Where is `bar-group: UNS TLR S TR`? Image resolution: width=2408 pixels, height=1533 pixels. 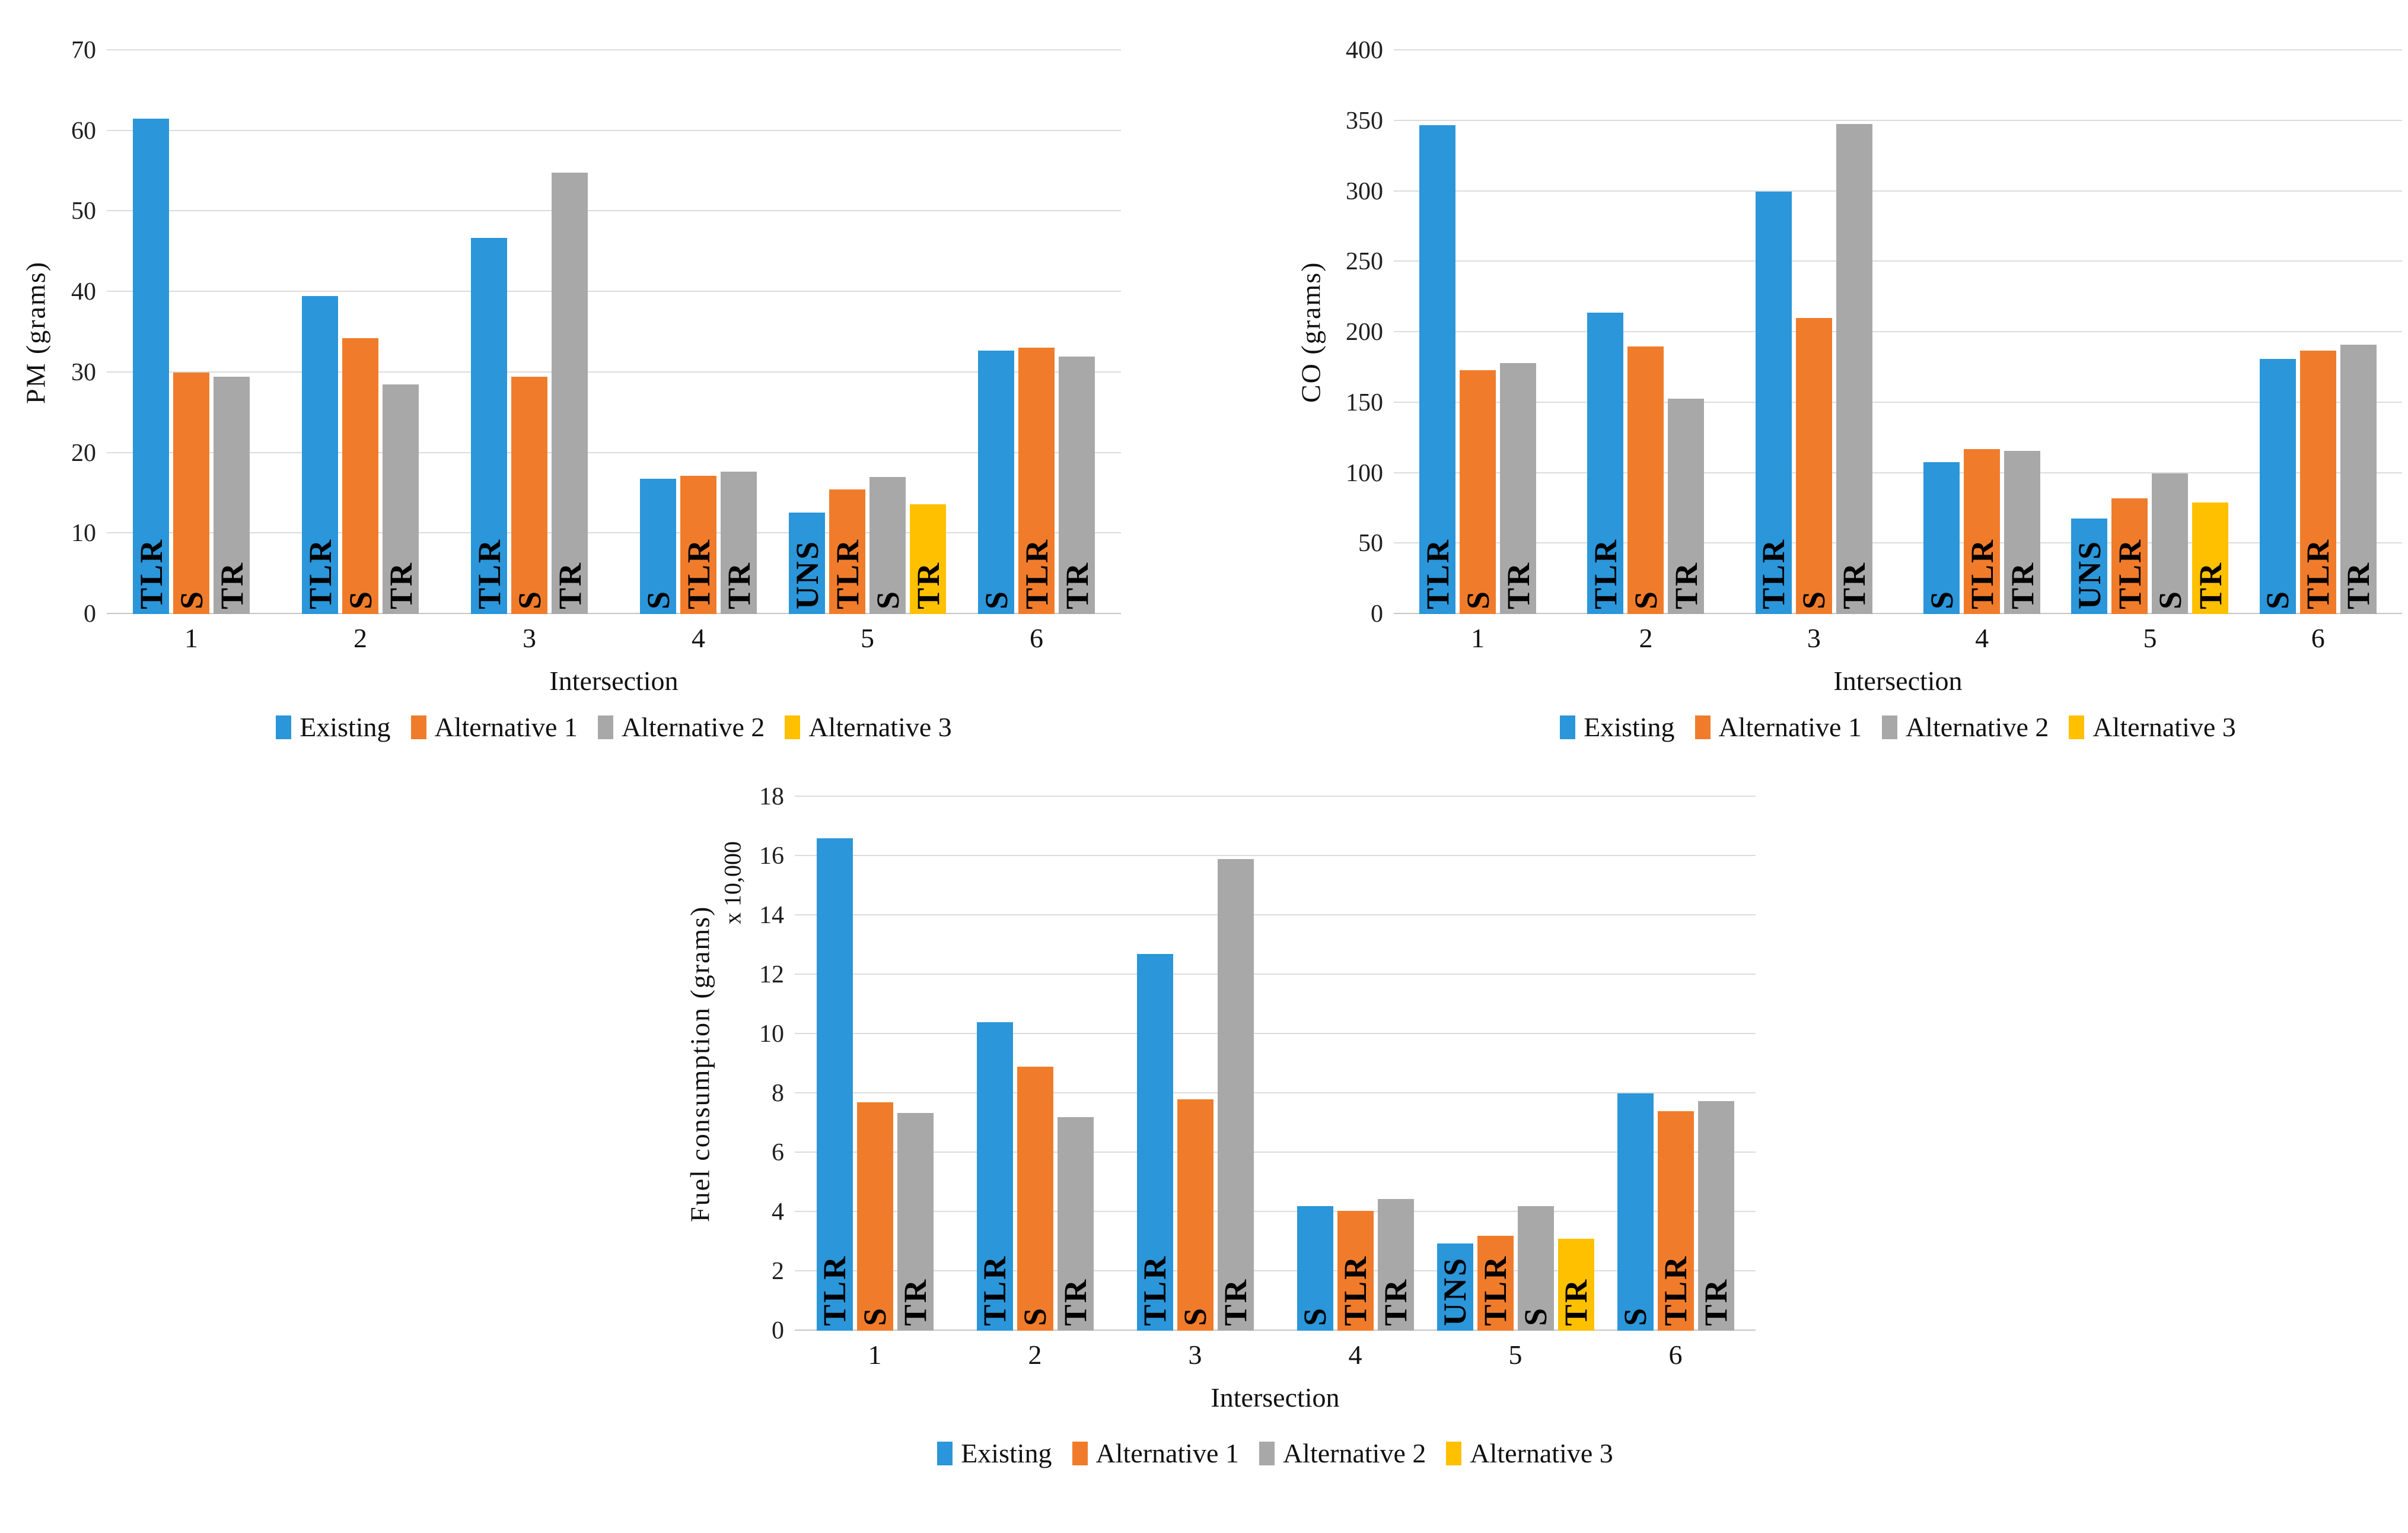
bar-group: UNS TLR S TR is located at coordinates (867, 332).